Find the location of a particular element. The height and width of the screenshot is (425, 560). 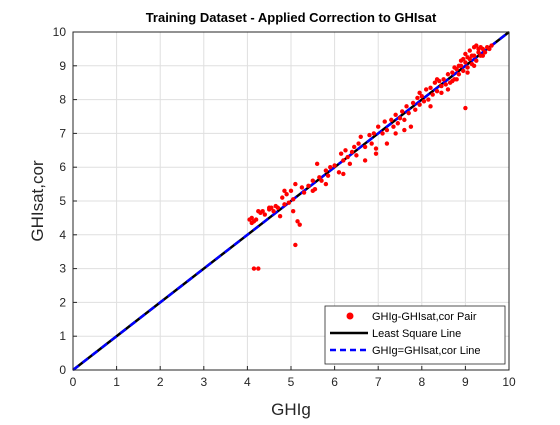

x-ticks: 0 1 2 3 4 5 6 7 8 9 10 is located at coordinates (293, 377).